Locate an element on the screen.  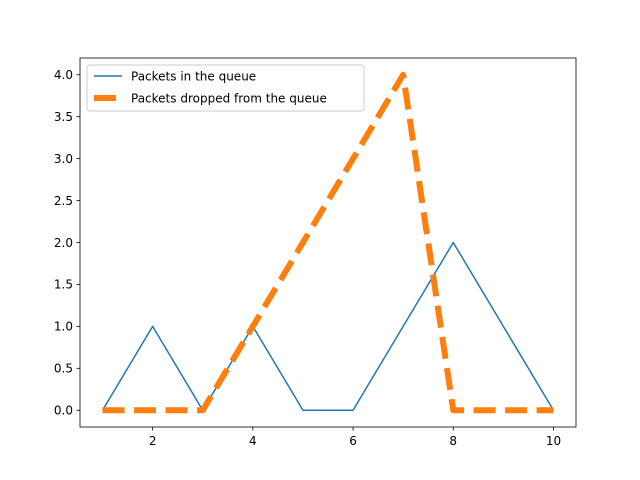
y-axis: 0.0 0.5 1.0 1.5 2.0 2.5 3.0 3.5 4.0 is located at coordinates (67, 243).